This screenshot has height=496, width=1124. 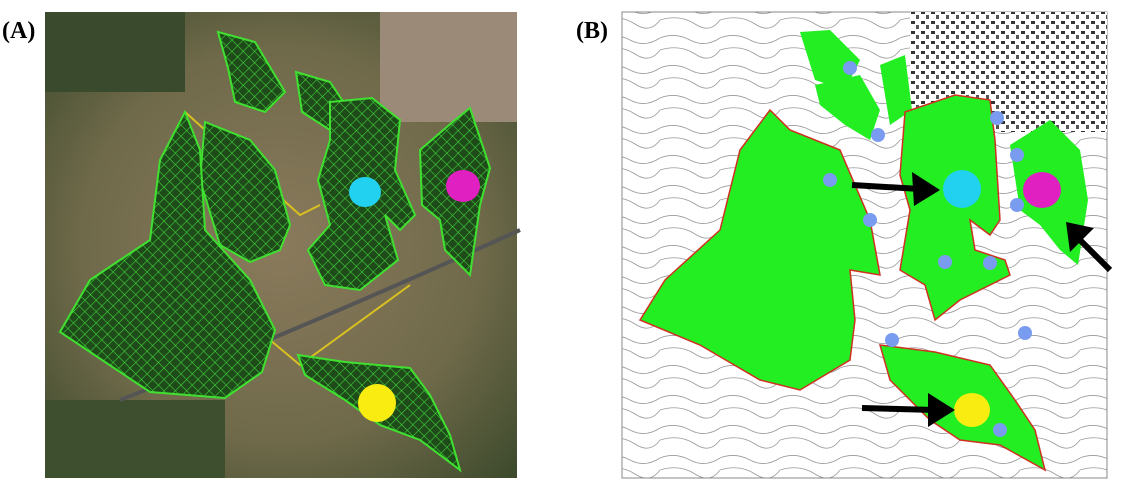 What do you see at coordinates (18, 31) in the screenshot?
I see `panel-label: (A)` at bounding box center [18, 31].